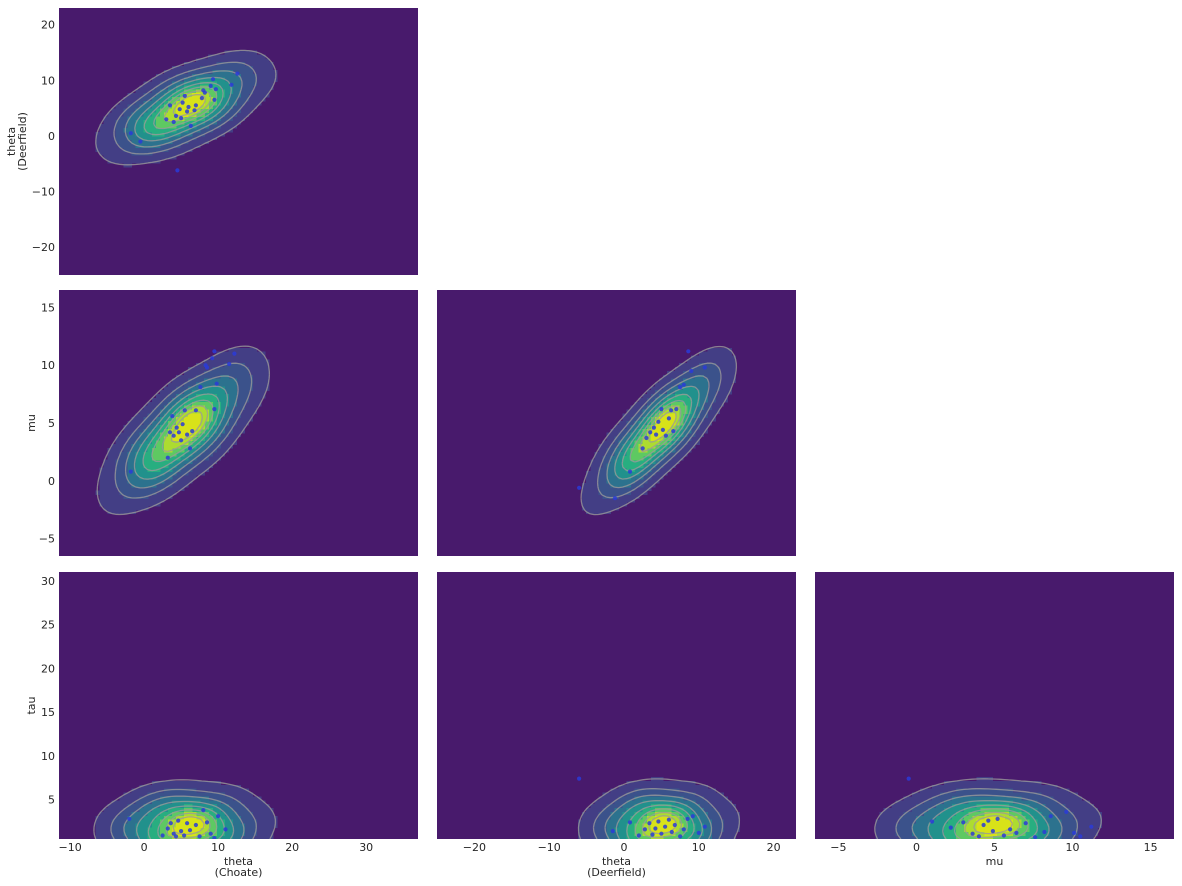 The width and height of the screenshot is (1182, 886). Describe the element at coordinates (48, 668) in the screenshot. I see `y-tick-label: 20` at that location.